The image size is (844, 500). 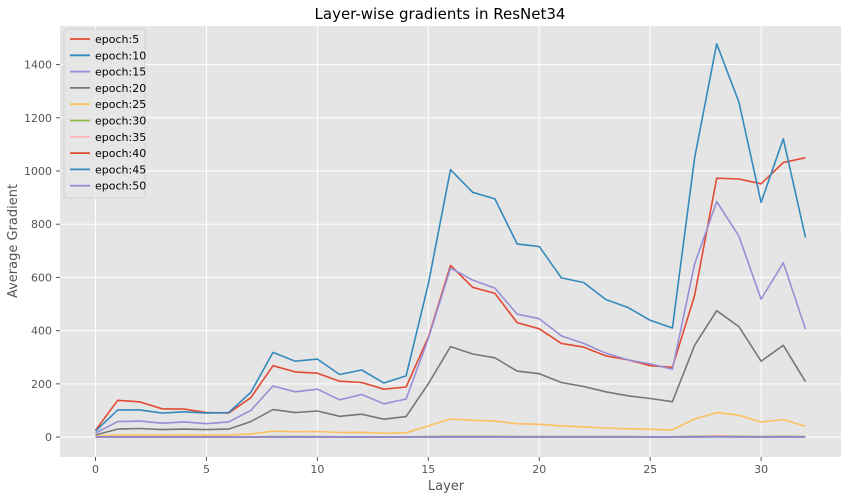 I want to click on x-axis-ticks: 0 5 10 15 20 25 30, so click(x=430, y=466).